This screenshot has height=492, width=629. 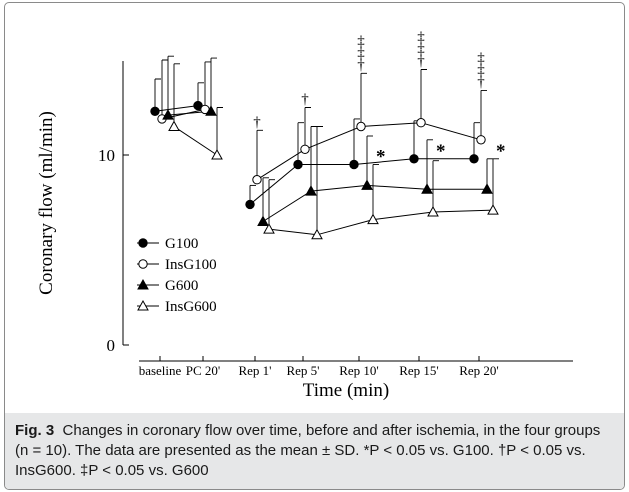 What do you see at coordinates (479, 370) in the screenshot?
I see `x-tick-label: Rep 20'` at bounding box center [479, 370].